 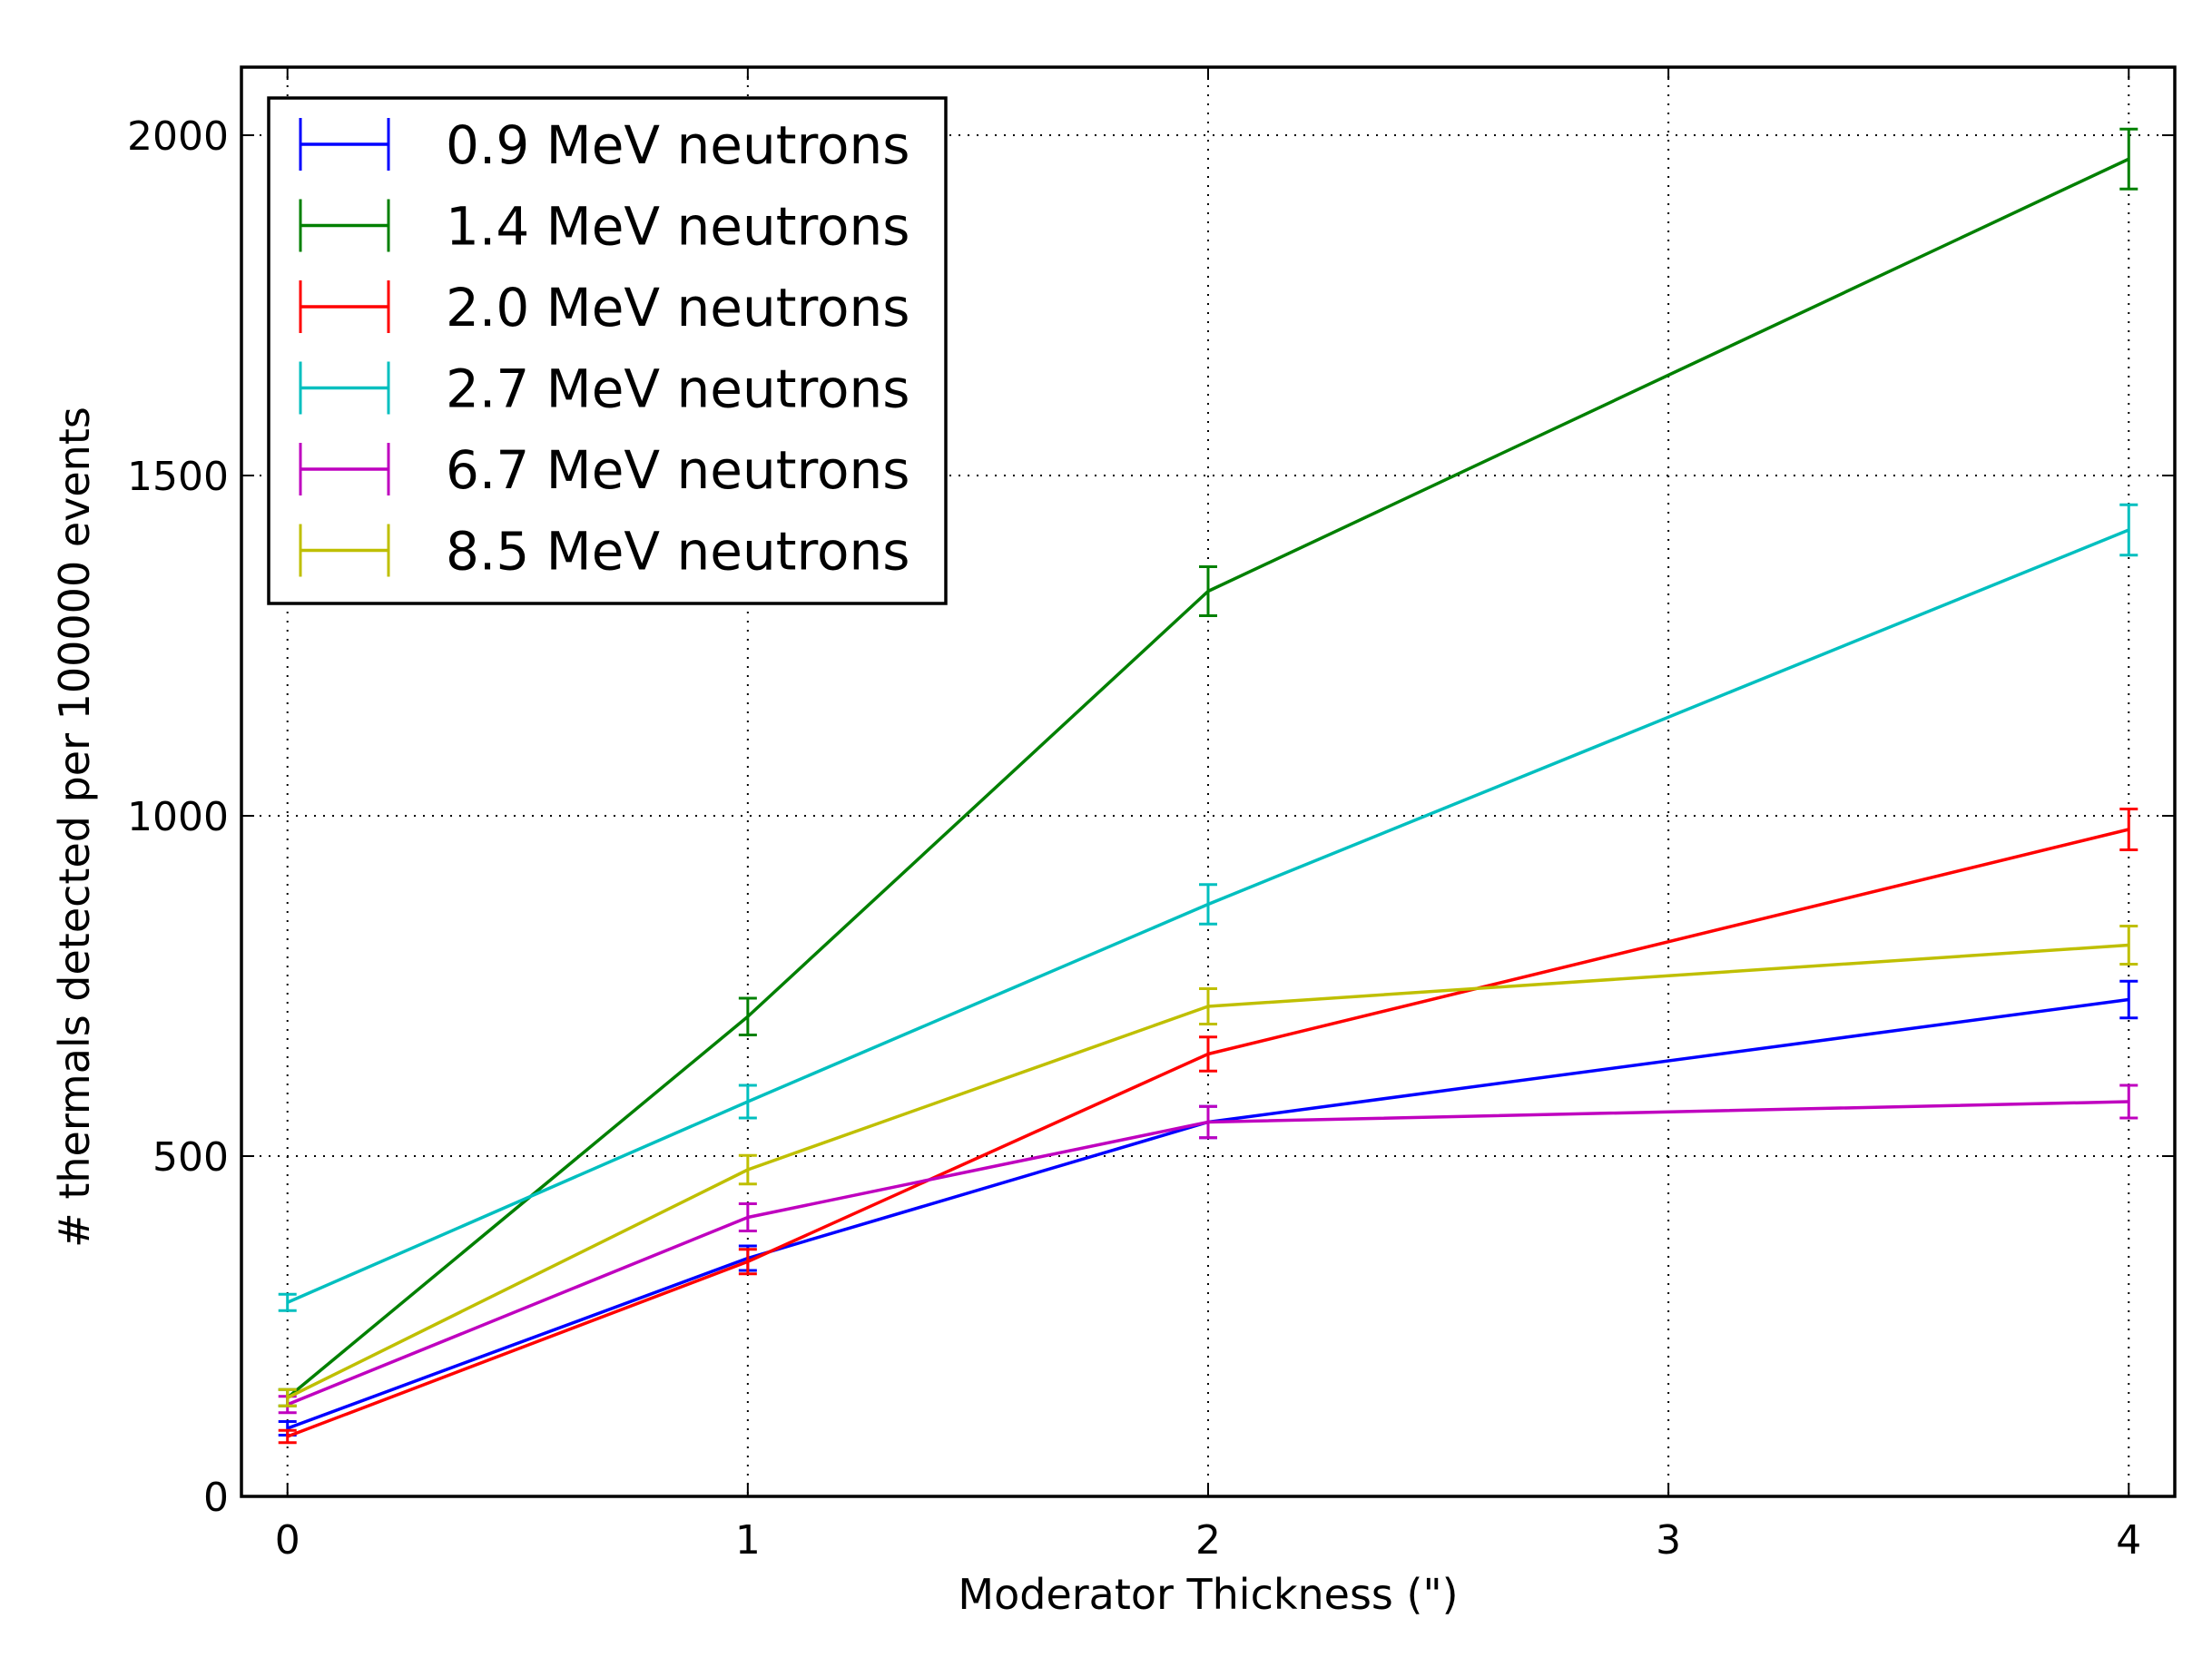 What do you see at coordinates (190, 1158) in the screenshot?
I see `y-tick-label: 500` at bounding box center [190, 1158].